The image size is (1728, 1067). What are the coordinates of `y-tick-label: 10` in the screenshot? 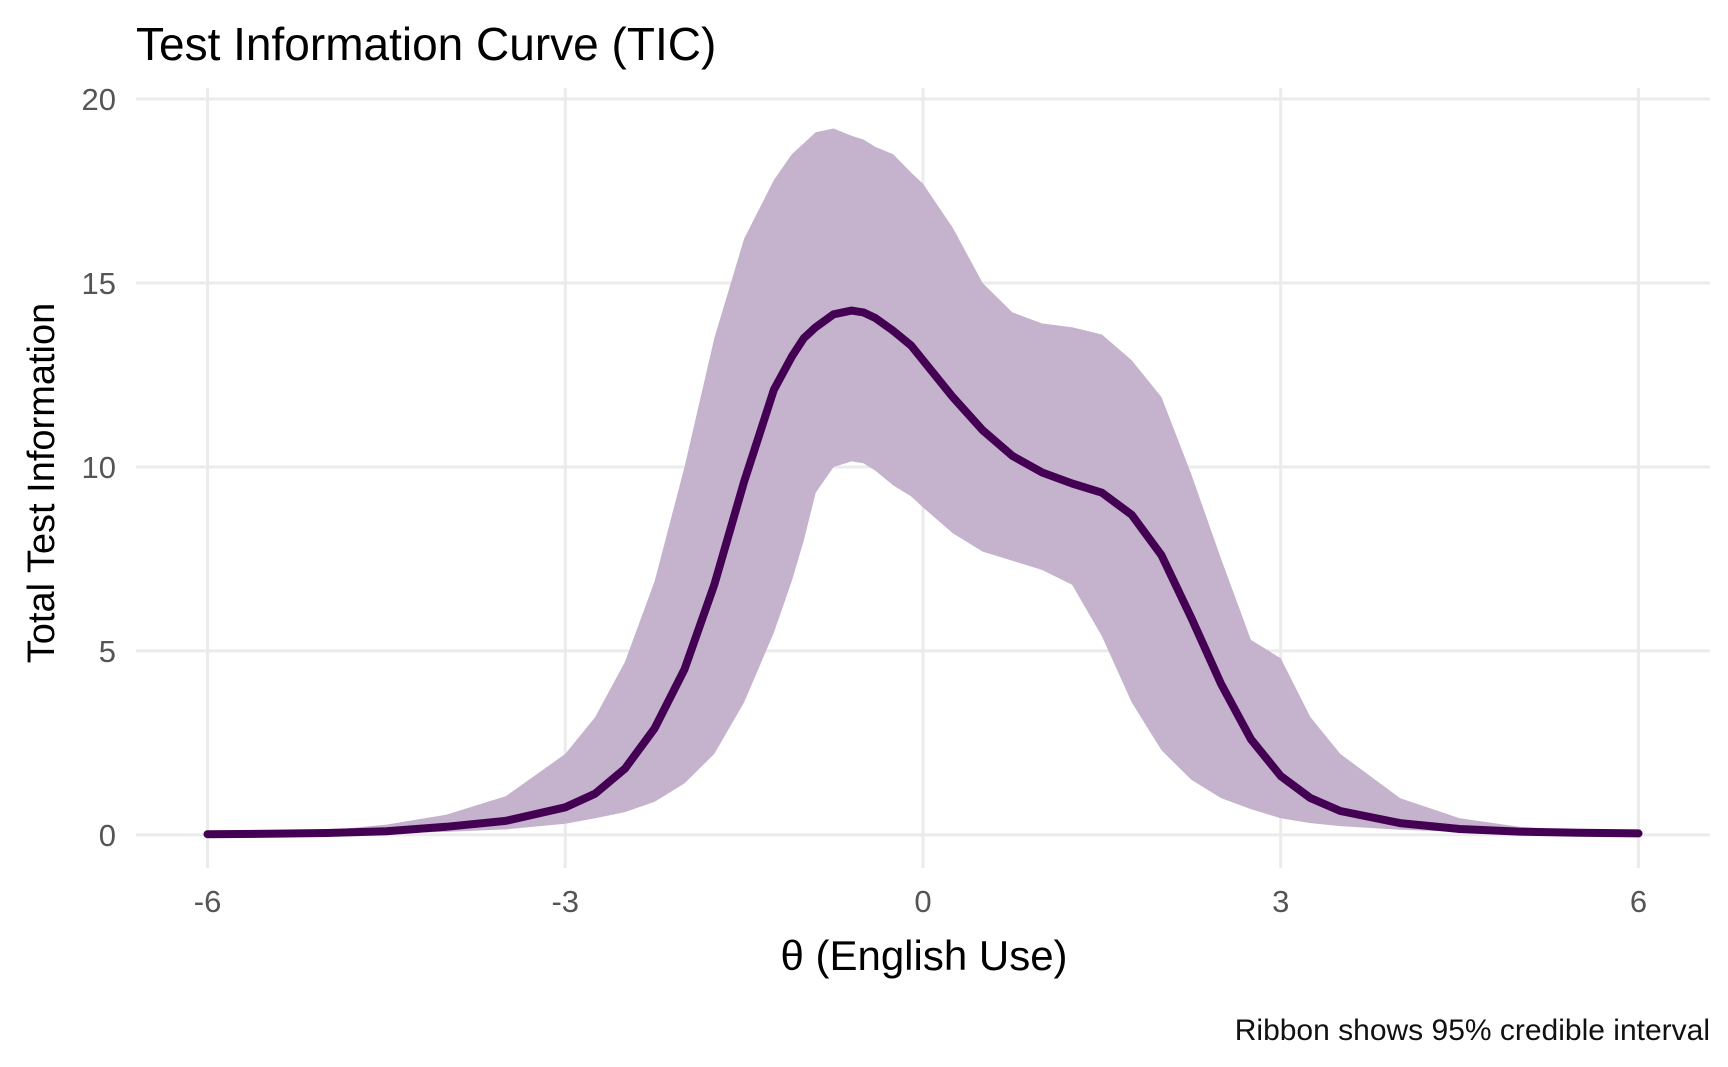 It's located at (99, 467).